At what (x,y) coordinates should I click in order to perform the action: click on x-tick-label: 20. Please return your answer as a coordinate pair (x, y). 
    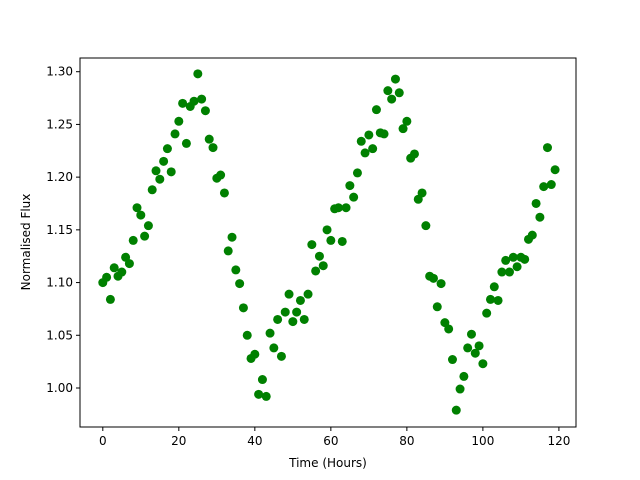
    Looking at the image, I should click on (178, 441).